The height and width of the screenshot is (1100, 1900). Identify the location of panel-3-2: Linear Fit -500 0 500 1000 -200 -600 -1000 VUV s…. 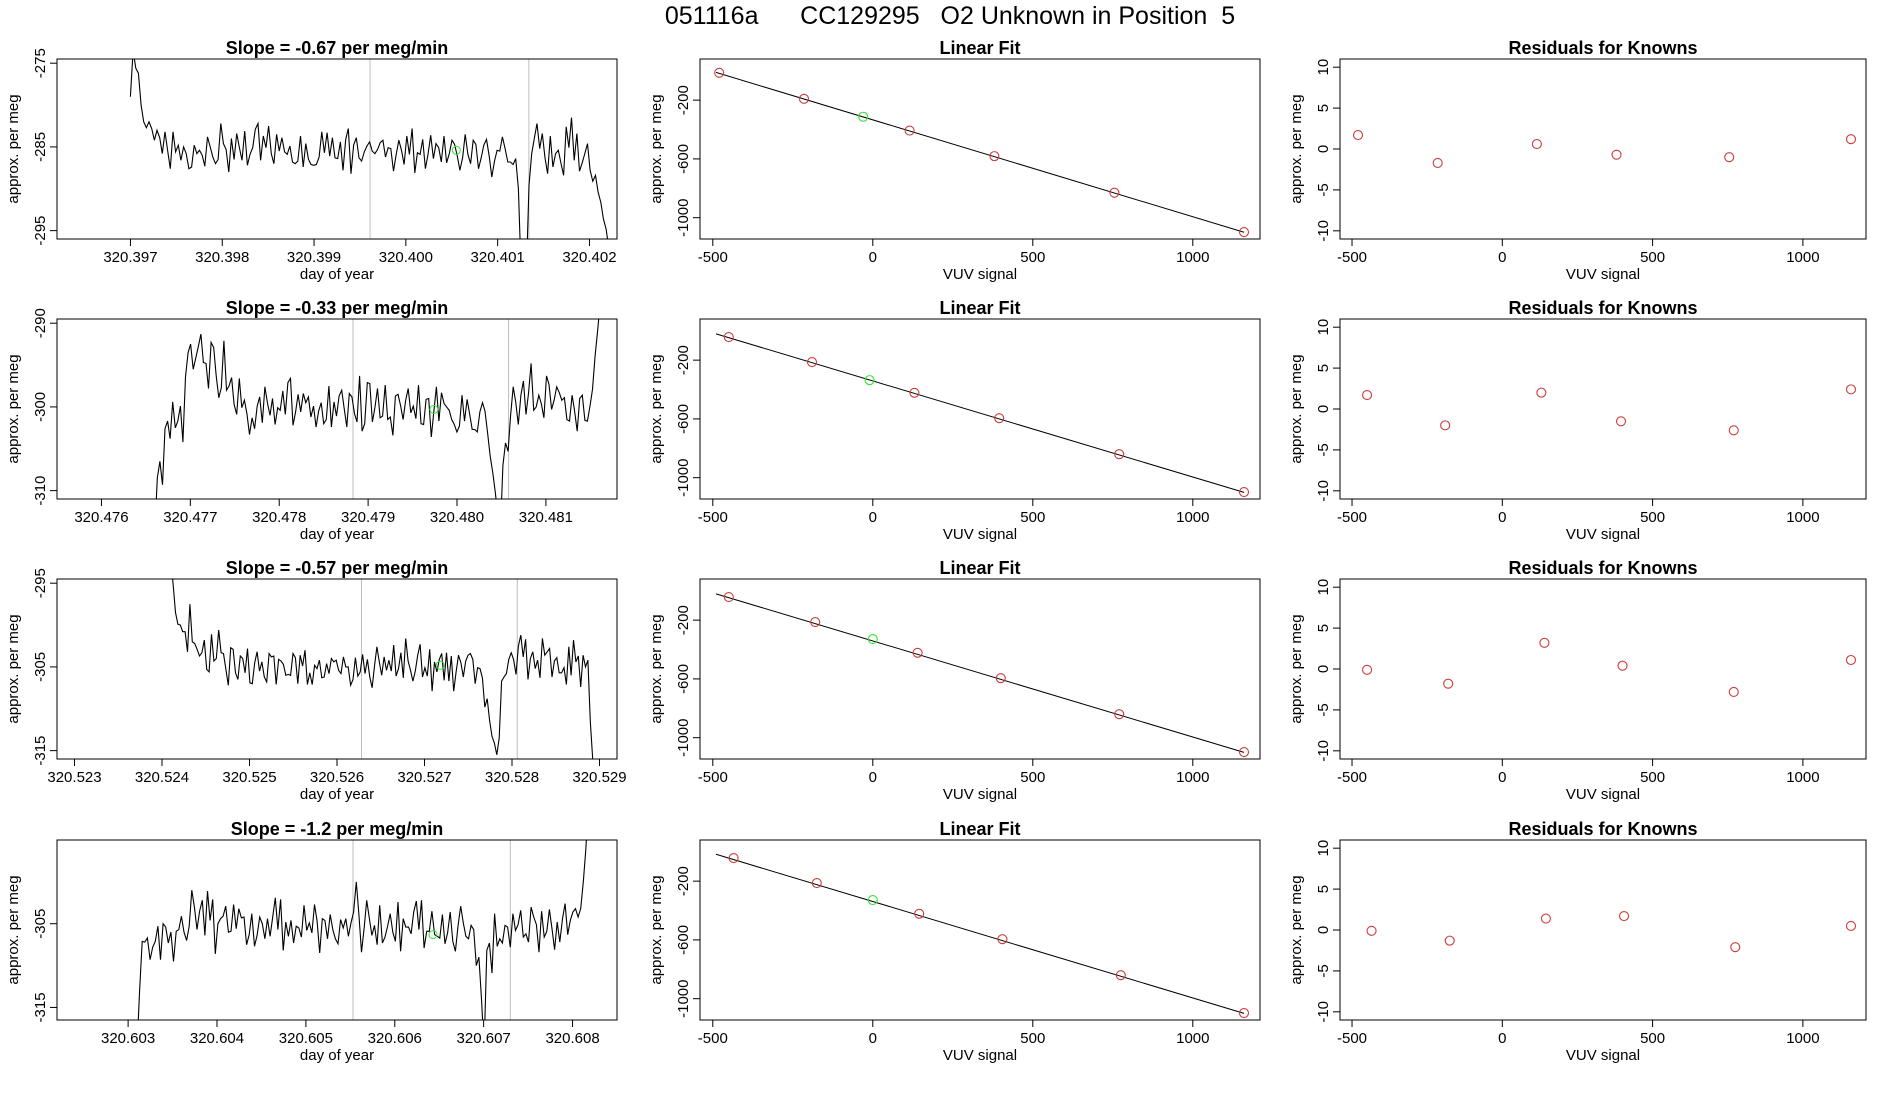
(954, 680).